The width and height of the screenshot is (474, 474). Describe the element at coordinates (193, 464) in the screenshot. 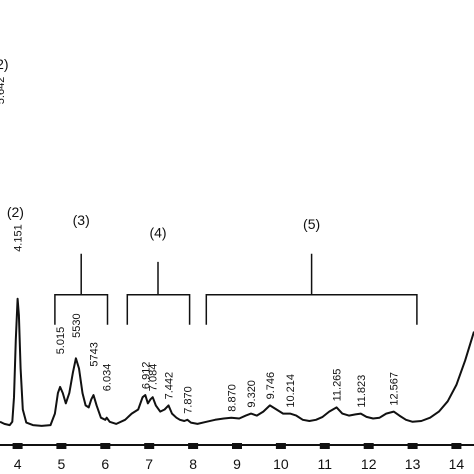

I see `x-tick-label: 8` at that location.